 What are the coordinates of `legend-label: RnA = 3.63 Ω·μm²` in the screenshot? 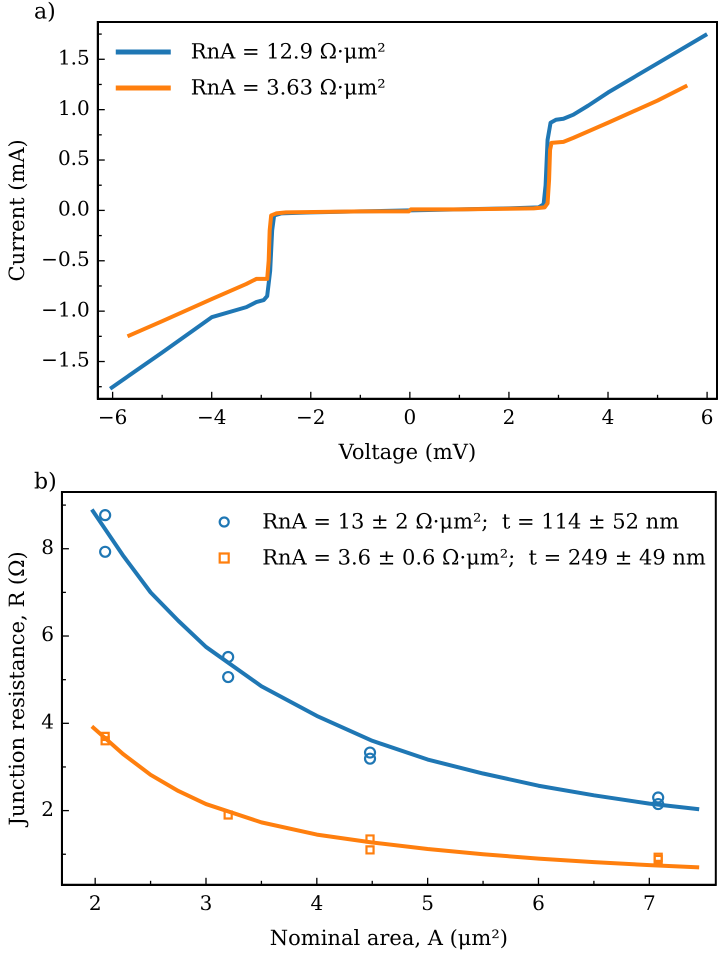 It's located at (288, 87).